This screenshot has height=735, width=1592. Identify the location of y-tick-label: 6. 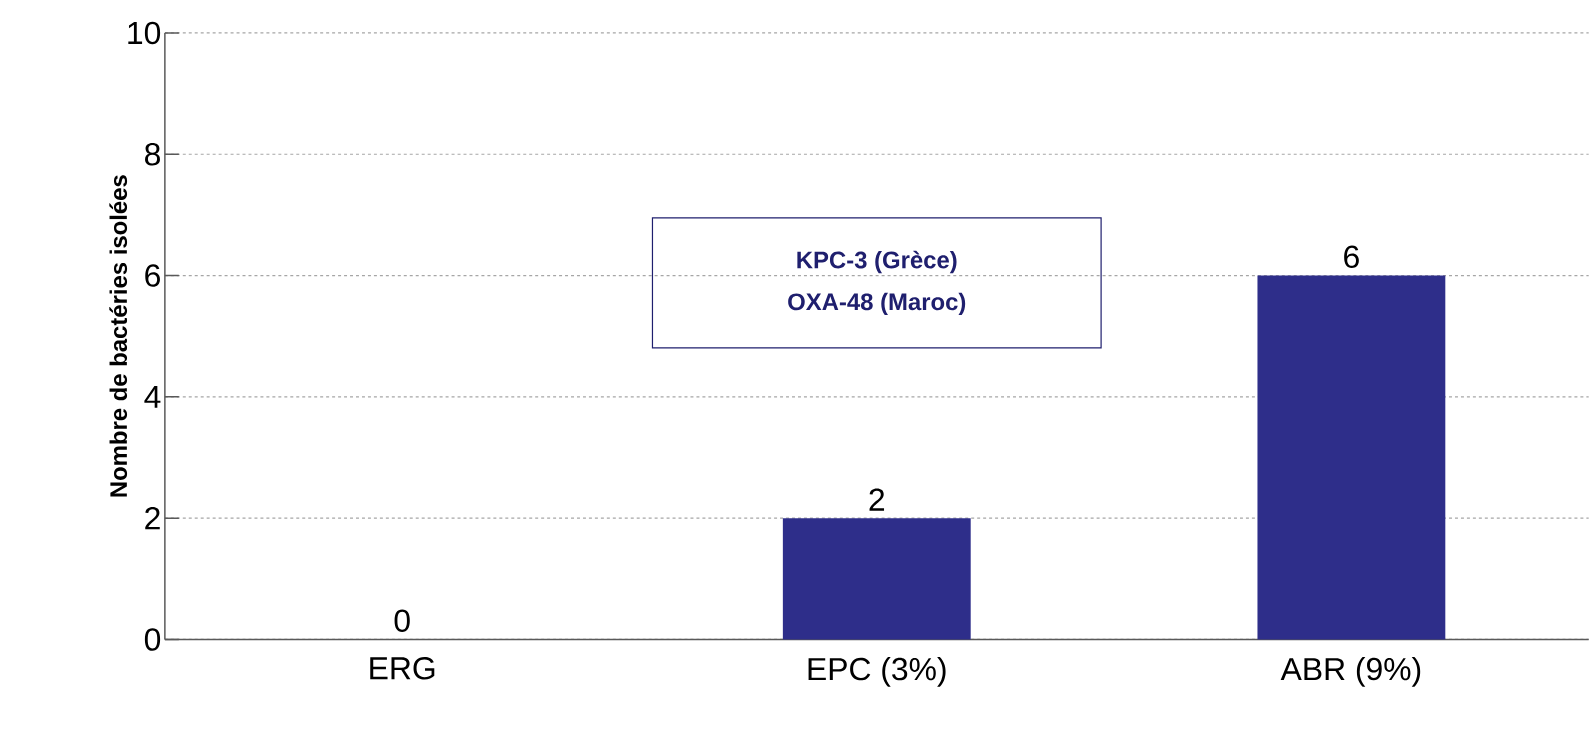
(152, 275).